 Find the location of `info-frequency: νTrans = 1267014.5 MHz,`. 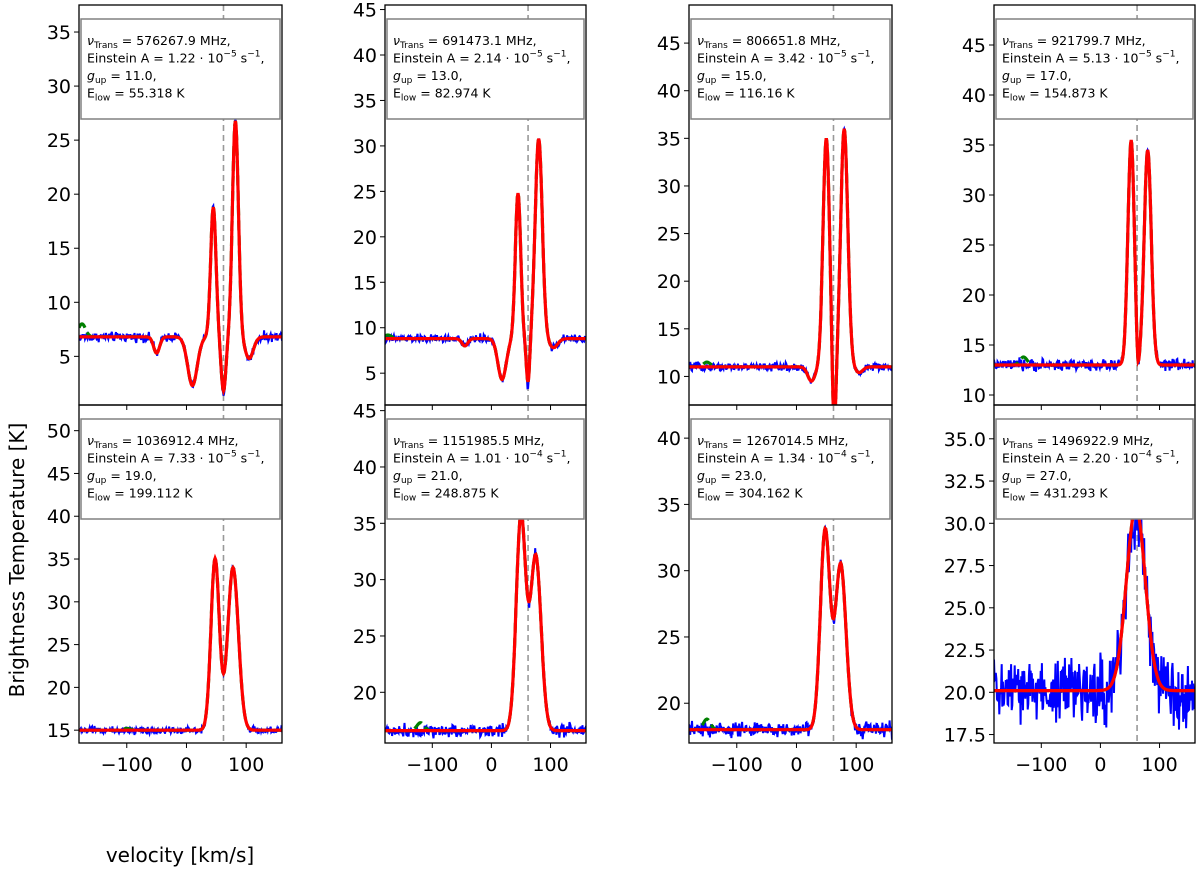

info-frequency: νTrans = 1267014.5 MHz, is located at coordinates (773, 442).